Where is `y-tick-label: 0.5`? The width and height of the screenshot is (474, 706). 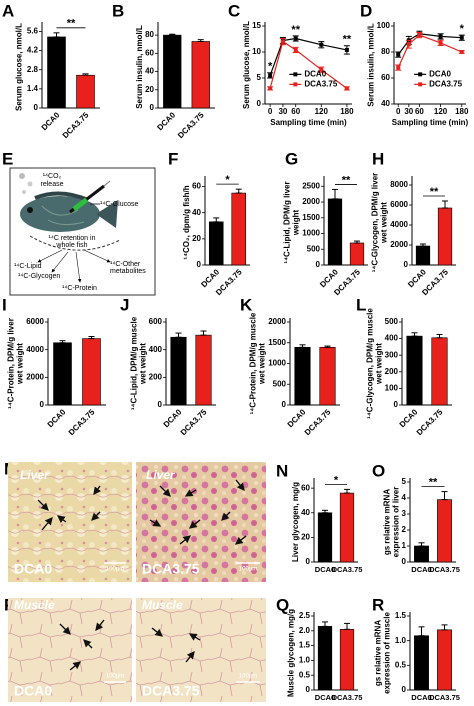
y-tick-label: 0.5 is located at coordinates (401, 664).